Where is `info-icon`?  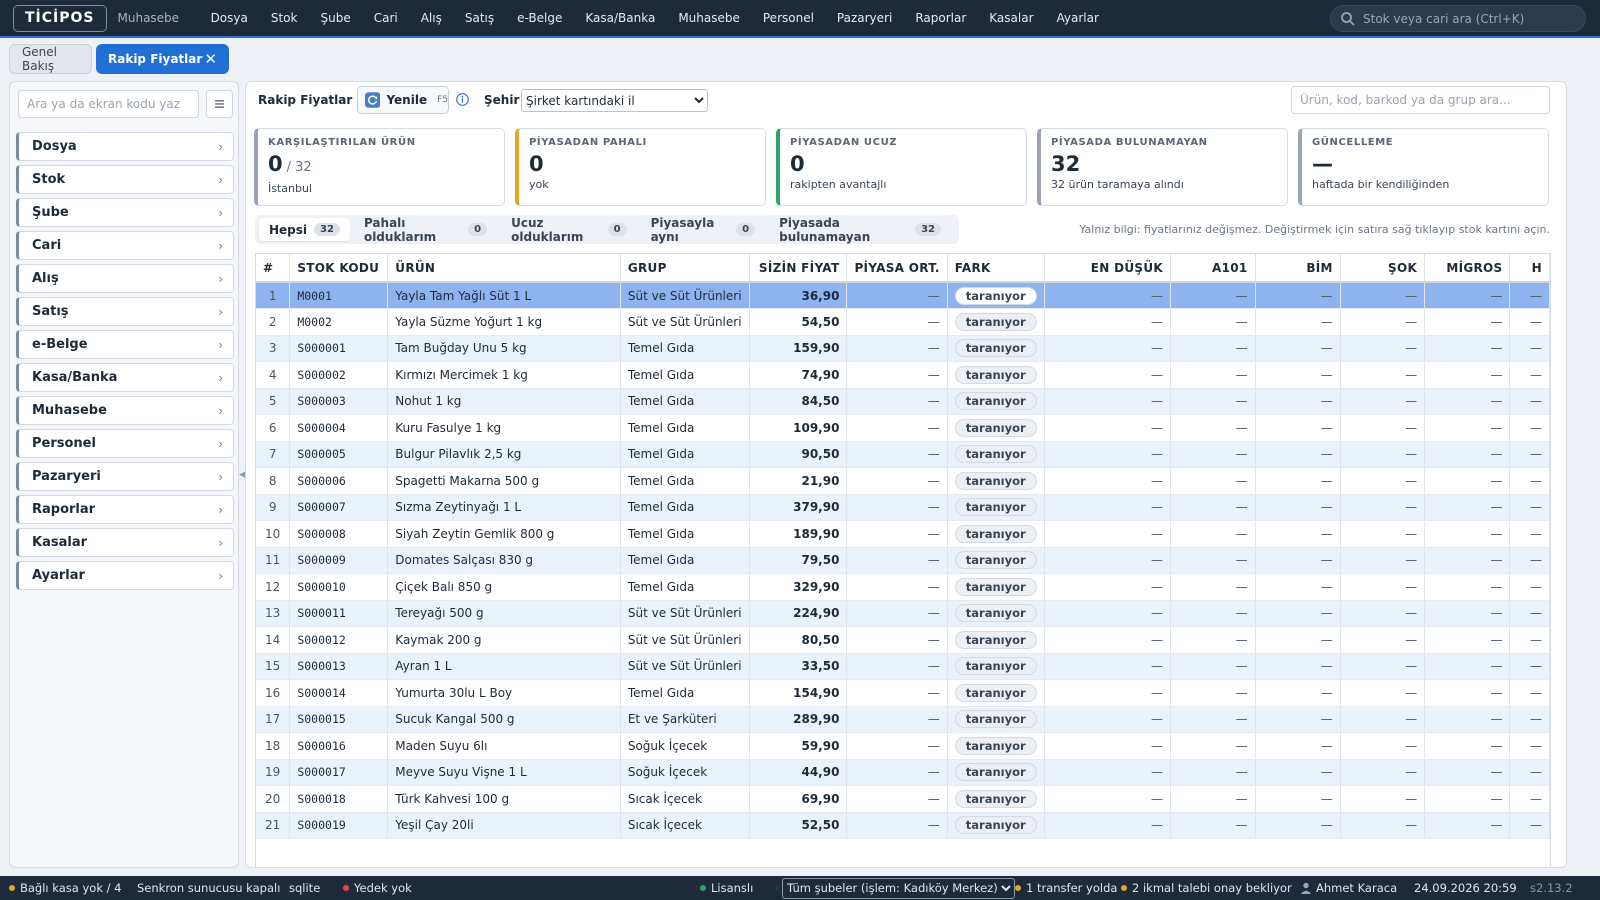
info-icon is located at coordinates (462, 99).